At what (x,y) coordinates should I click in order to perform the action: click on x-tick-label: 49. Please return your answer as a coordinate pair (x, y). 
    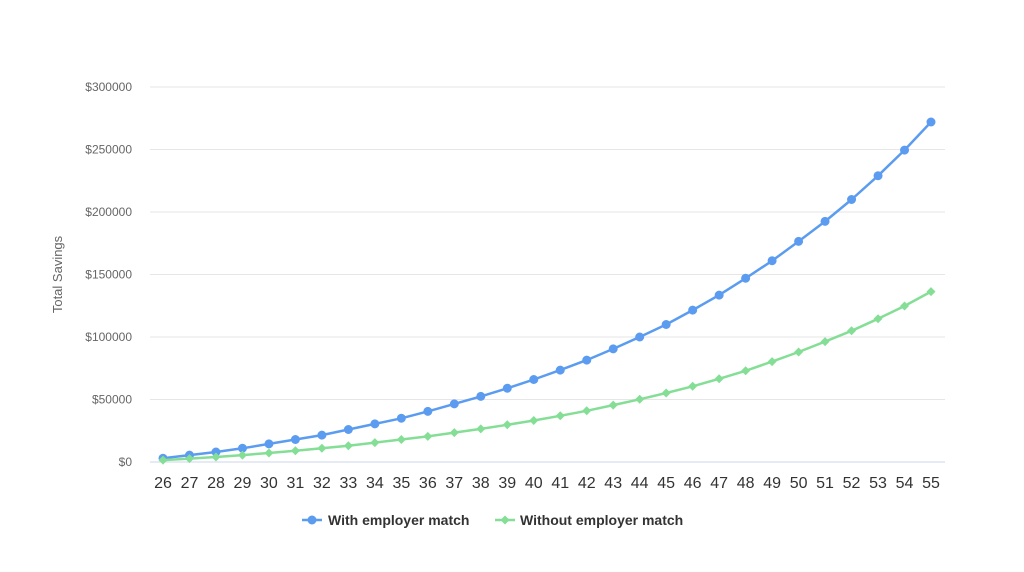
    Looking at the image, I should click on (772, 483).